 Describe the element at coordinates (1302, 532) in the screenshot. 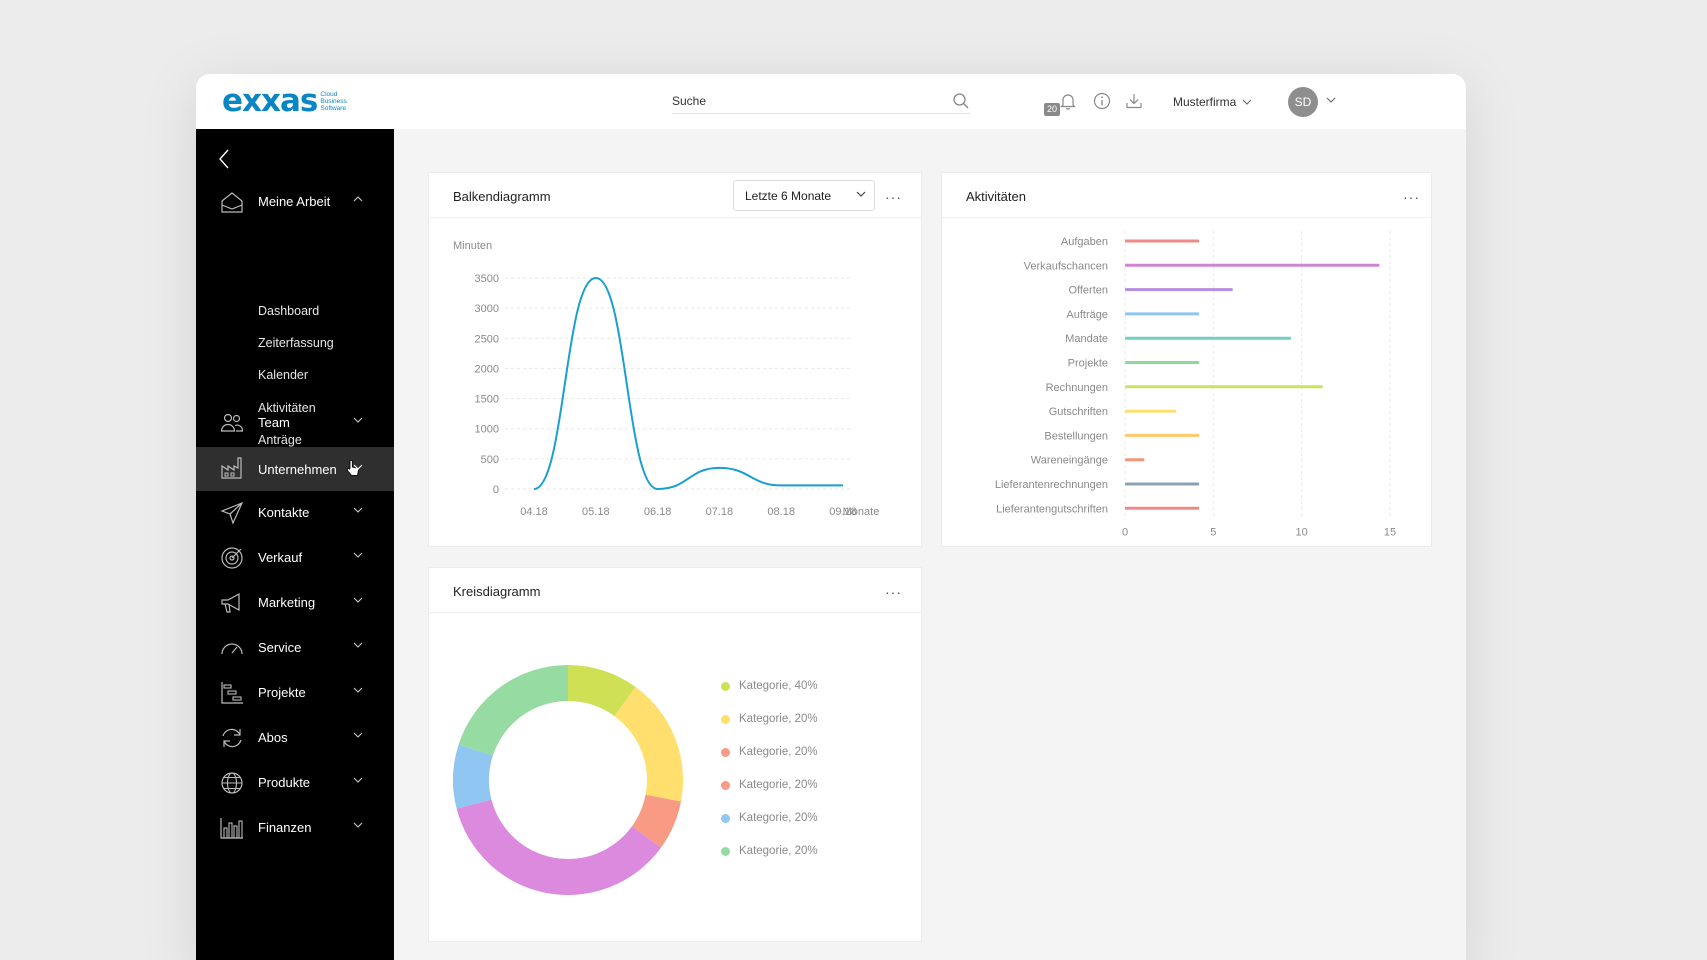

I see `x-tick-label: 10` at that location.